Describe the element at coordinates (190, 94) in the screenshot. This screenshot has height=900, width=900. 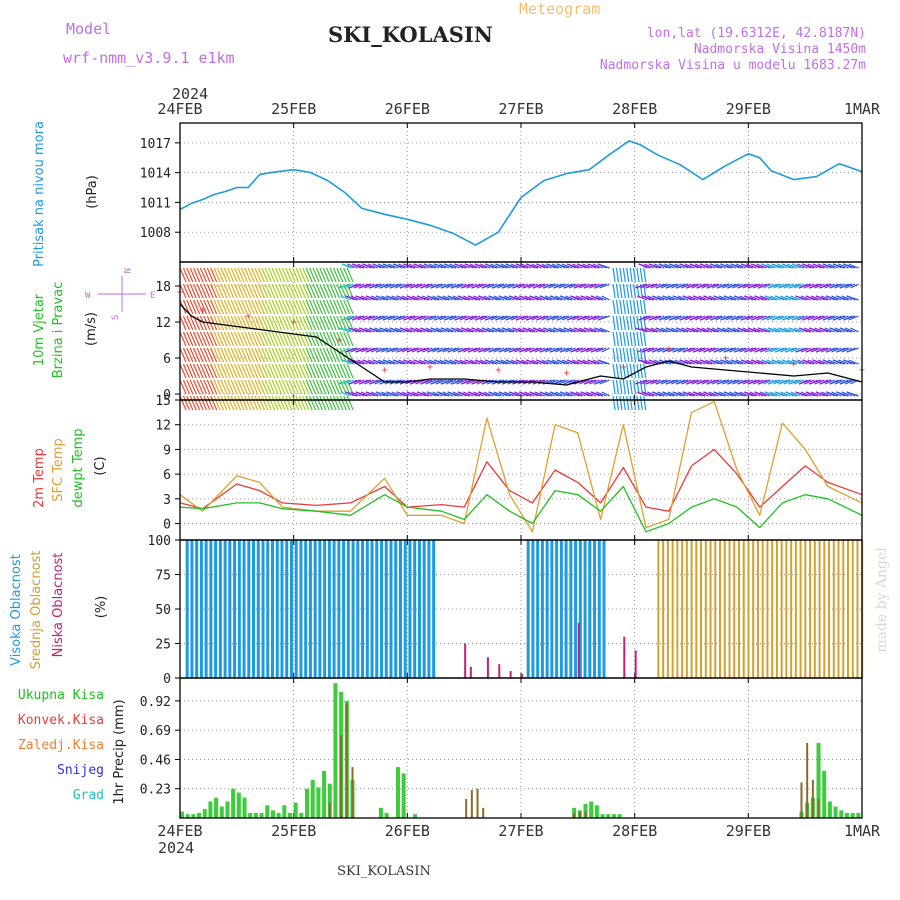
I see `year-label-top: 2024` at that location.